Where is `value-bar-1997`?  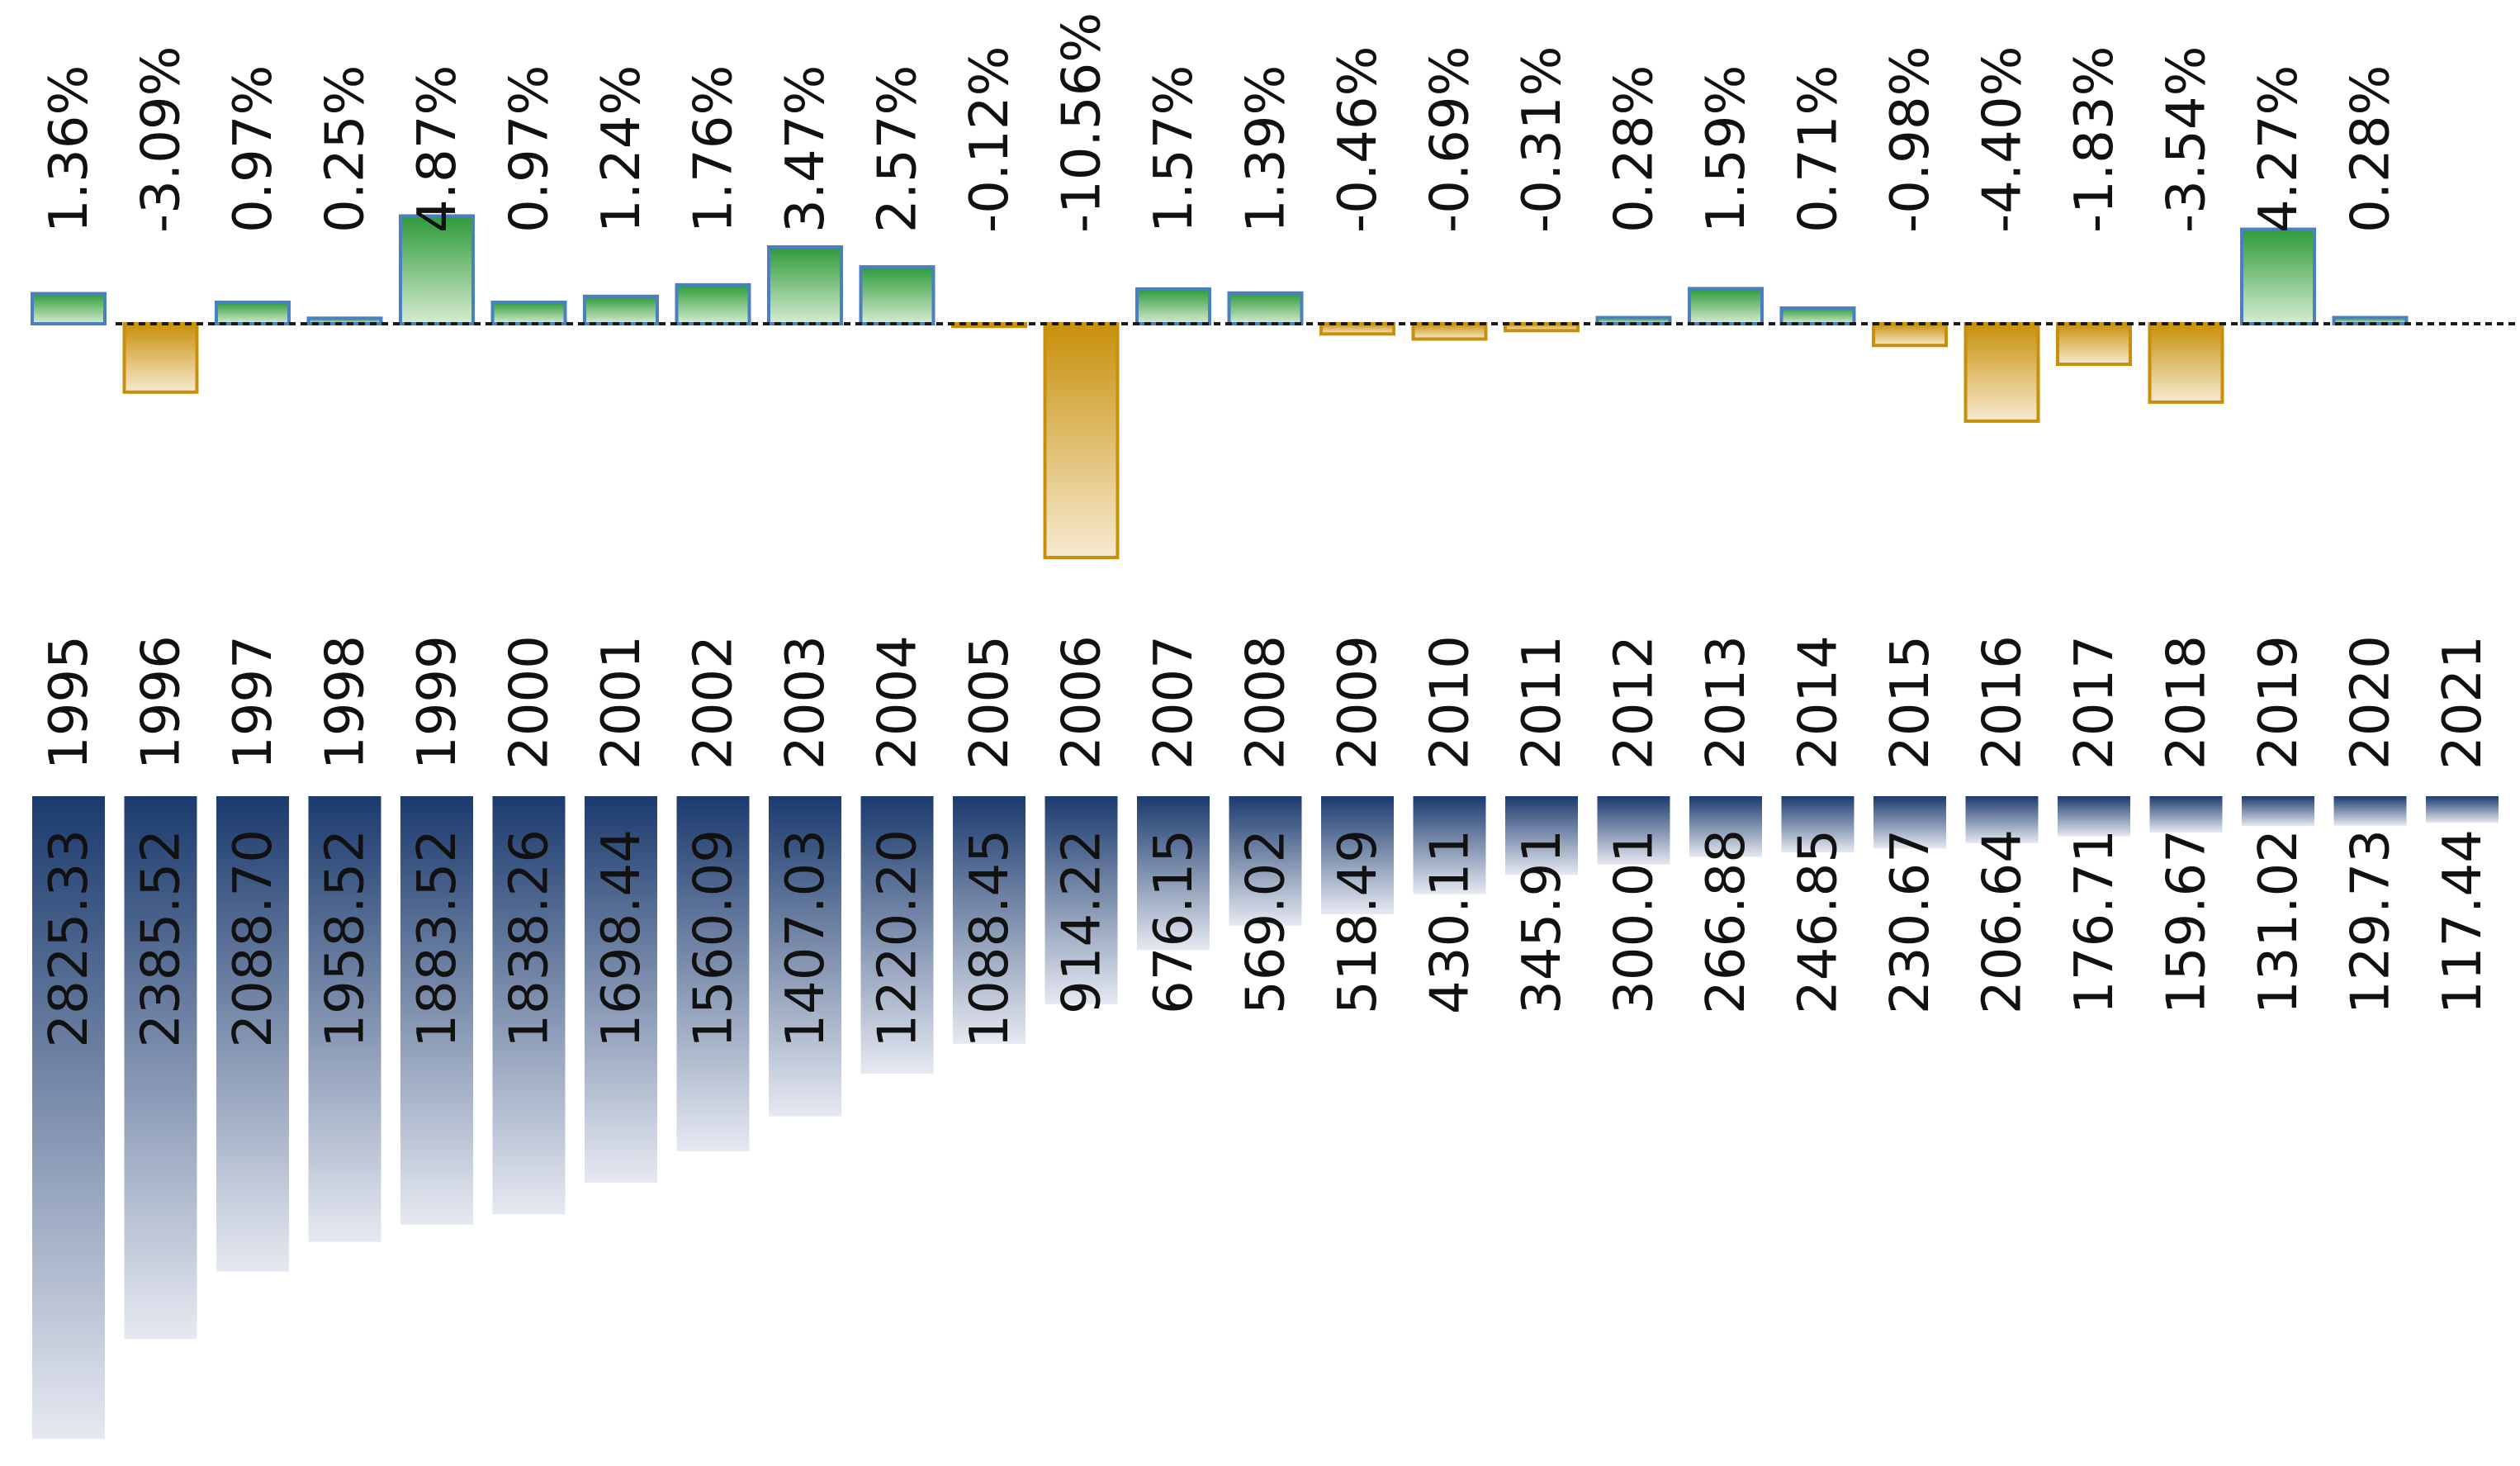
value-bar-1997 is located at coordinates (252, 1034).